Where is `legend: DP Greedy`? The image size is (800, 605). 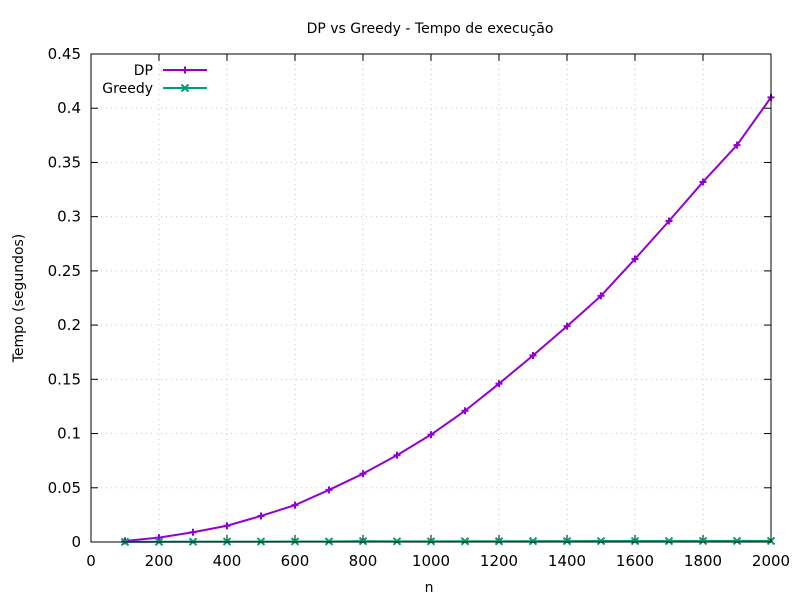
legend: DP Greedy is located at coordinates (154, 80).